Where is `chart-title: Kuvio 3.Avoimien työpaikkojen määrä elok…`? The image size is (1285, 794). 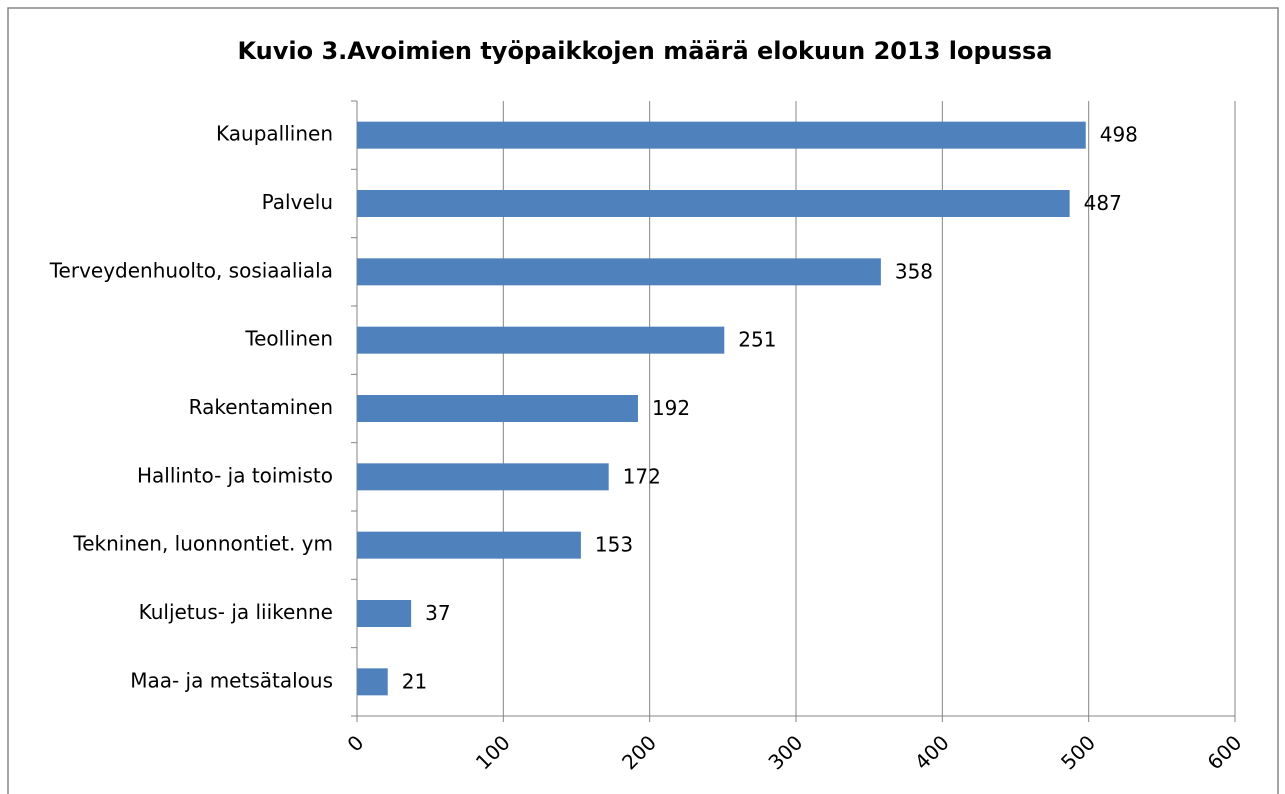
chart-title: Kuvio 3.Avoimien työpaikkojen määrä elok… is located at coordinates (645, 51).